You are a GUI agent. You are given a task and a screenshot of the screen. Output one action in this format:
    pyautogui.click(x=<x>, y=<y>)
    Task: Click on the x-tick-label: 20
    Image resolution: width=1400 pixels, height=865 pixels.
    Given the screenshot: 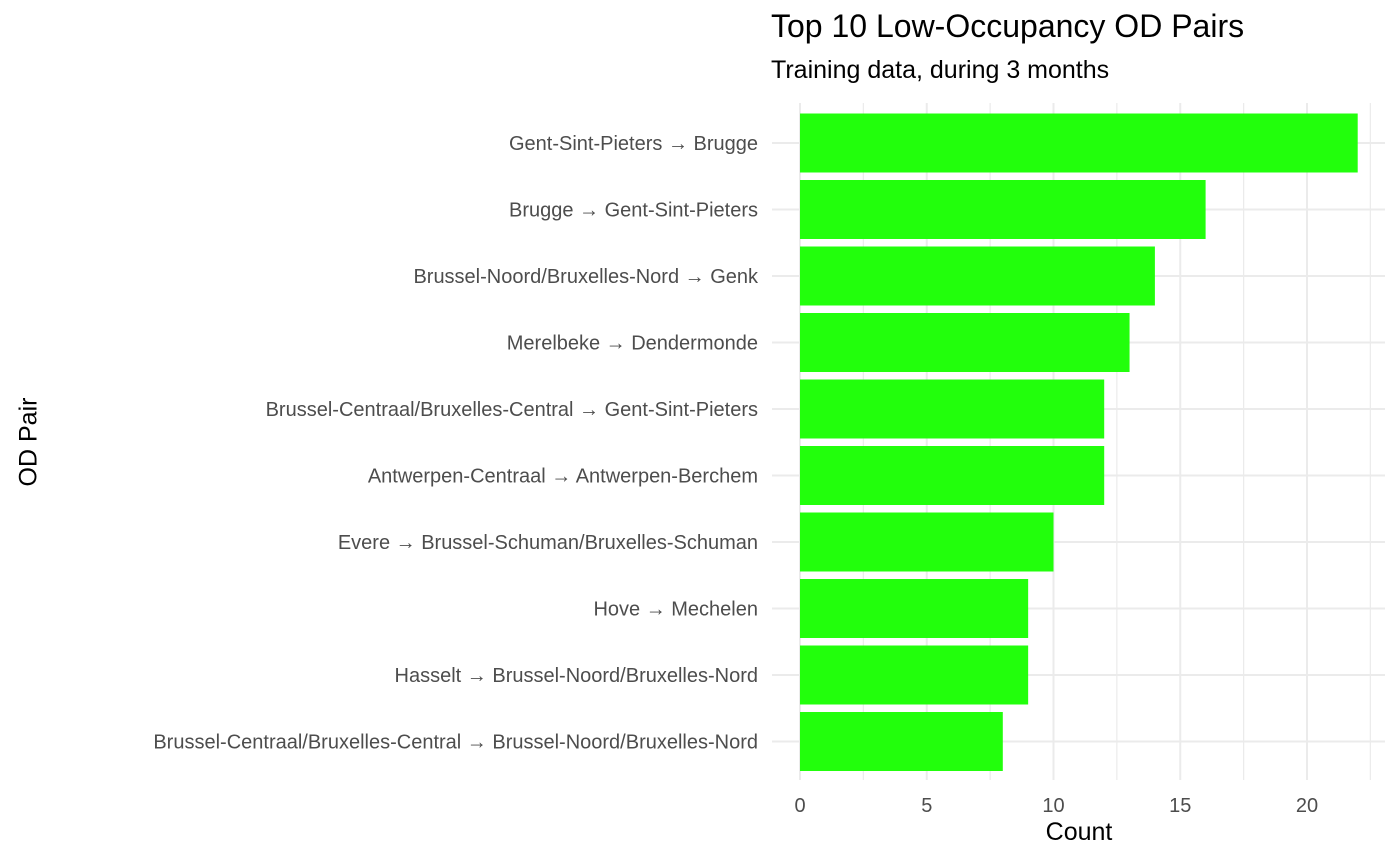 What is the action you would take?
    pyautogui.click(x=1307, y=806)
    